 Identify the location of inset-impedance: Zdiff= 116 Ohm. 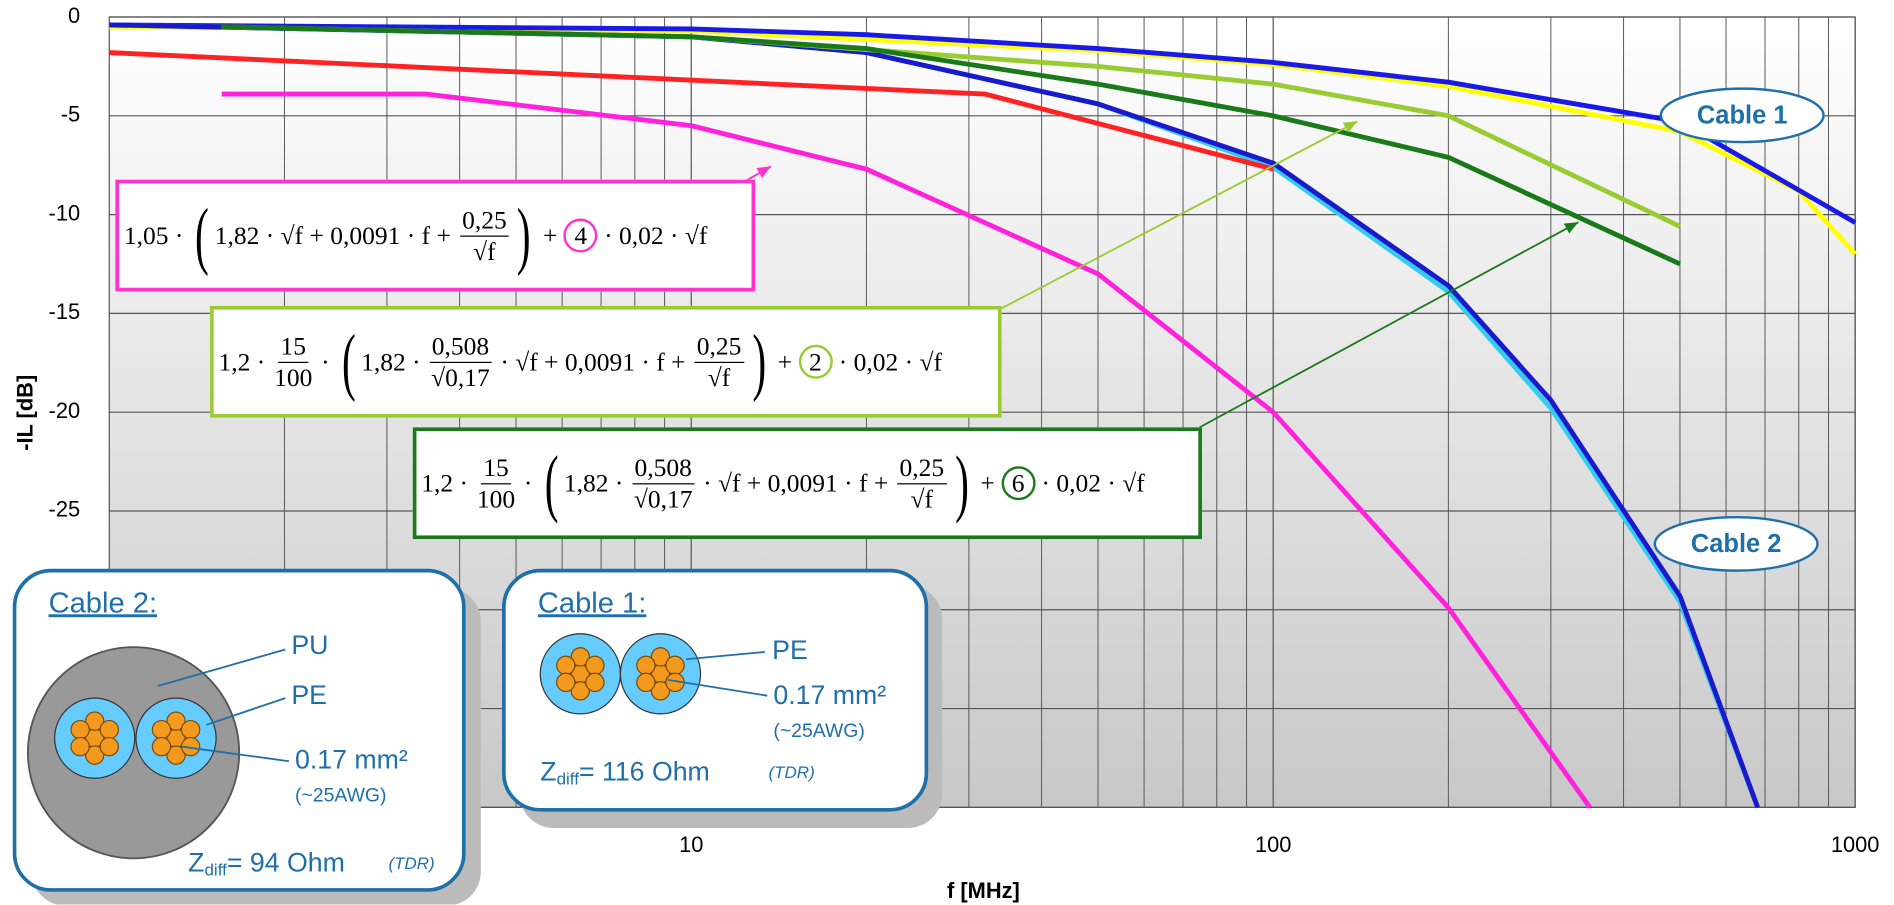
(625, 772).